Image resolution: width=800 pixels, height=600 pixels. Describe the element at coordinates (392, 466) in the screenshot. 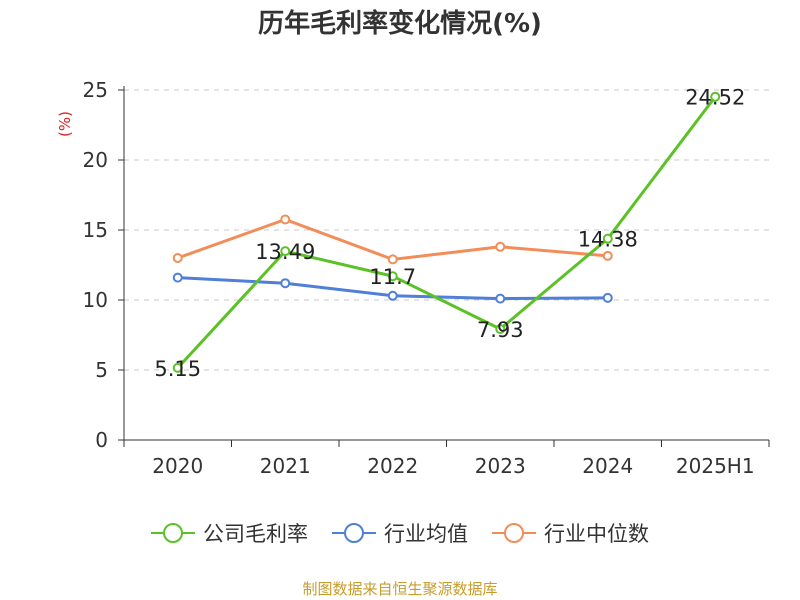

I see `x-tick-label-2: 2022` at that location.